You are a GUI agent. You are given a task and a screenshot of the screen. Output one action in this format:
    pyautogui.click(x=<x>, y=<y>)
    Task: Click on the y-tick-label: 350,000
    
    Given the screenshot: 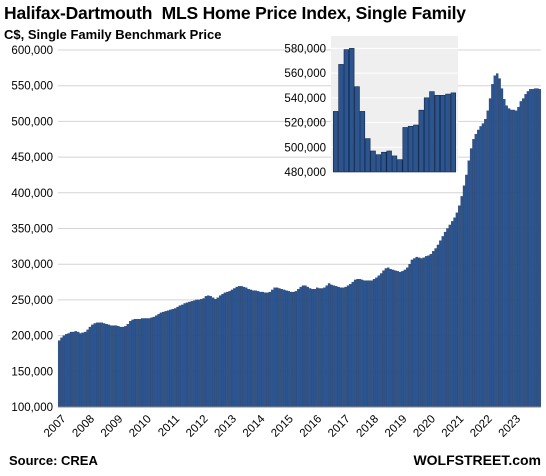 What is the action you would take?
    pyautogui.click(x=32, y=230)
    